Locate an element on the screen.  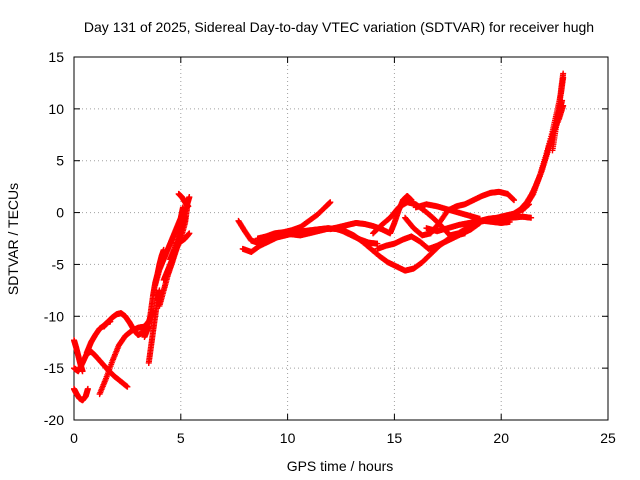
x-tick-label: 10 is located at coordinates (288, 438).